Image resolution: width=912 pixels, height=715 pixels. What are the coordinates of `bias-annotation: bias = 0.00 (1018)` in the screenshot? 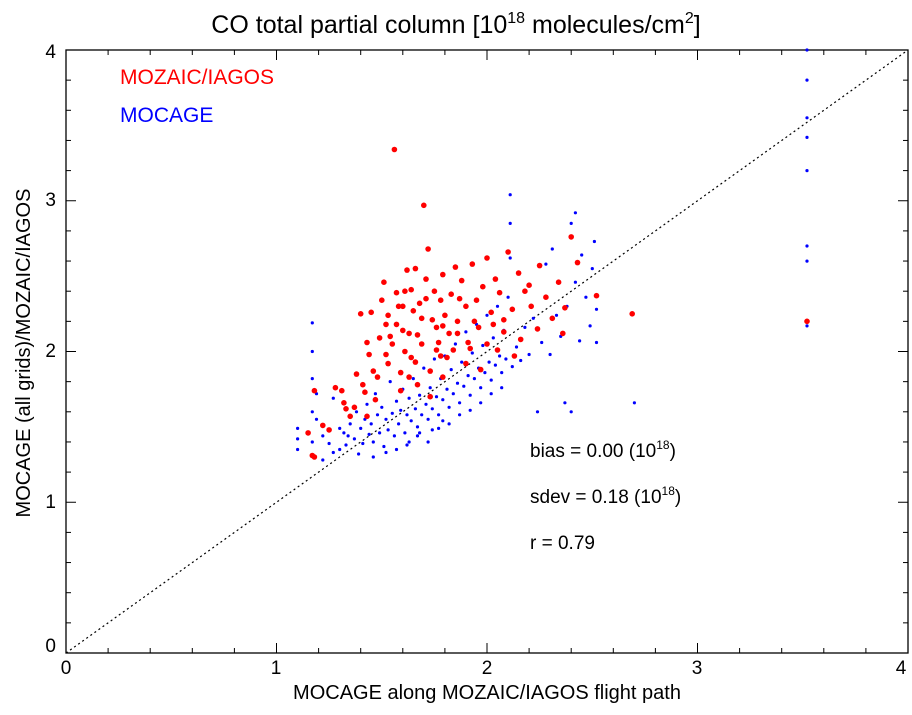 It's located at (603, 450).